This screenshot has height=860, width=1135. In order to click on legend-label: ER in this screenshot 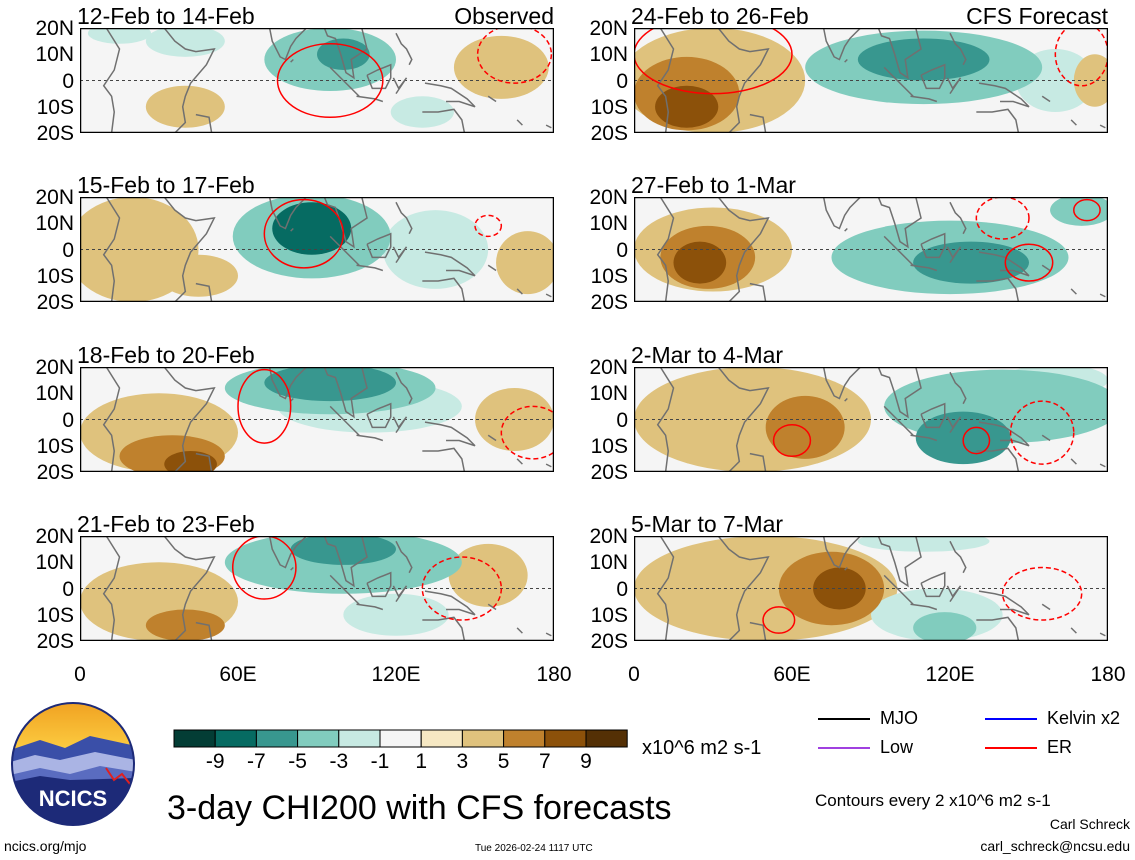, I will do `click(1060, 747)`.